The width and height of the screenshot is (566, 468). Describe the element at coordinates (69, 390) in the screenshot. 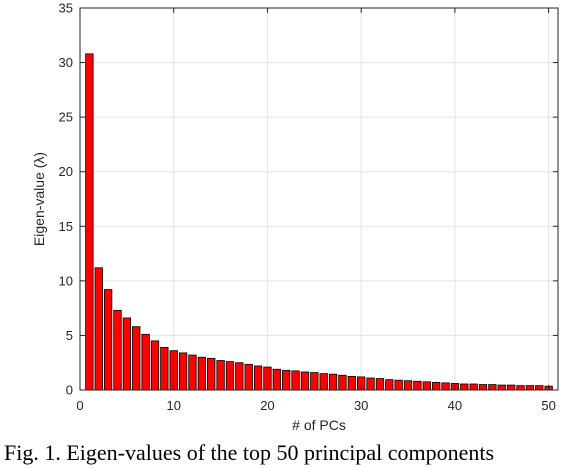

I see `y-tick-label: 0` at that location.